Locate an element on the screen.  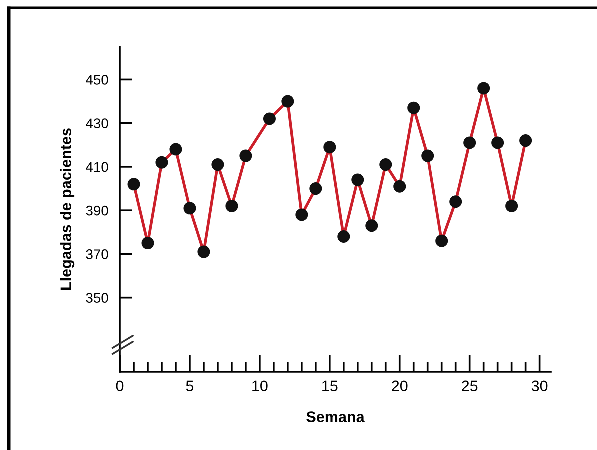
x-tick-label: 20 is located at coordinates (400, 386).